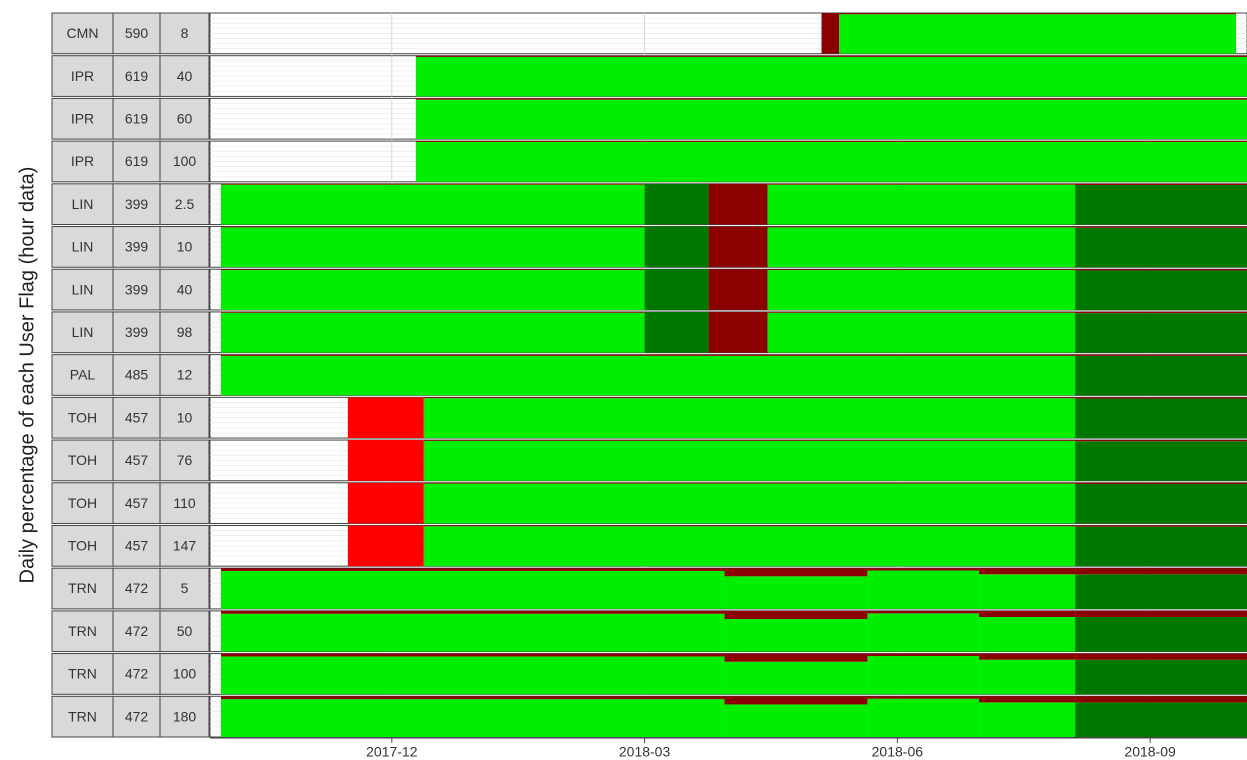 The height and width of the screenshot is (760, 1247). I want to click on strip-label: 147, so click(185, 546).